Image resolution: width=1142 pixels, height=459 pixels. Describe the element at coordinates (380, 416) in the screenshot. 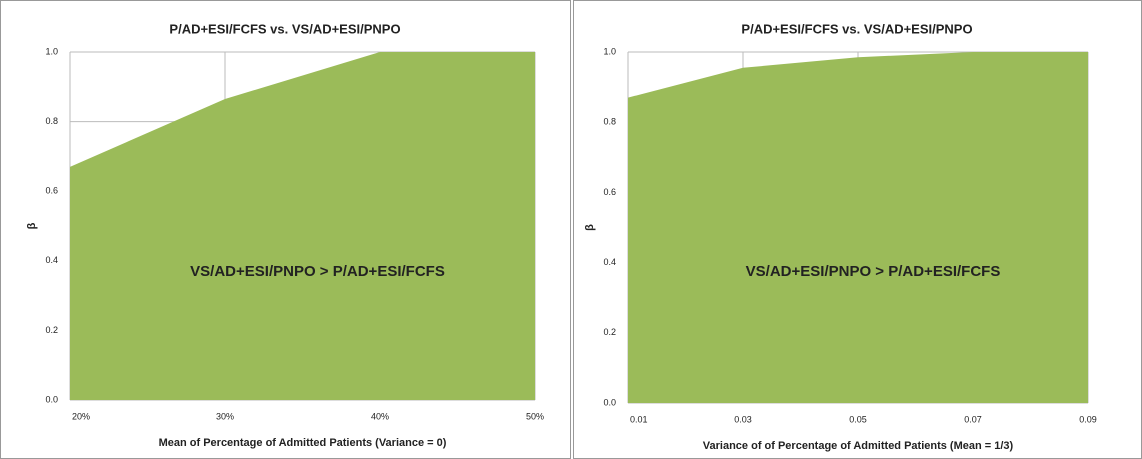

I see `x-tick-label: 40%` at that location.